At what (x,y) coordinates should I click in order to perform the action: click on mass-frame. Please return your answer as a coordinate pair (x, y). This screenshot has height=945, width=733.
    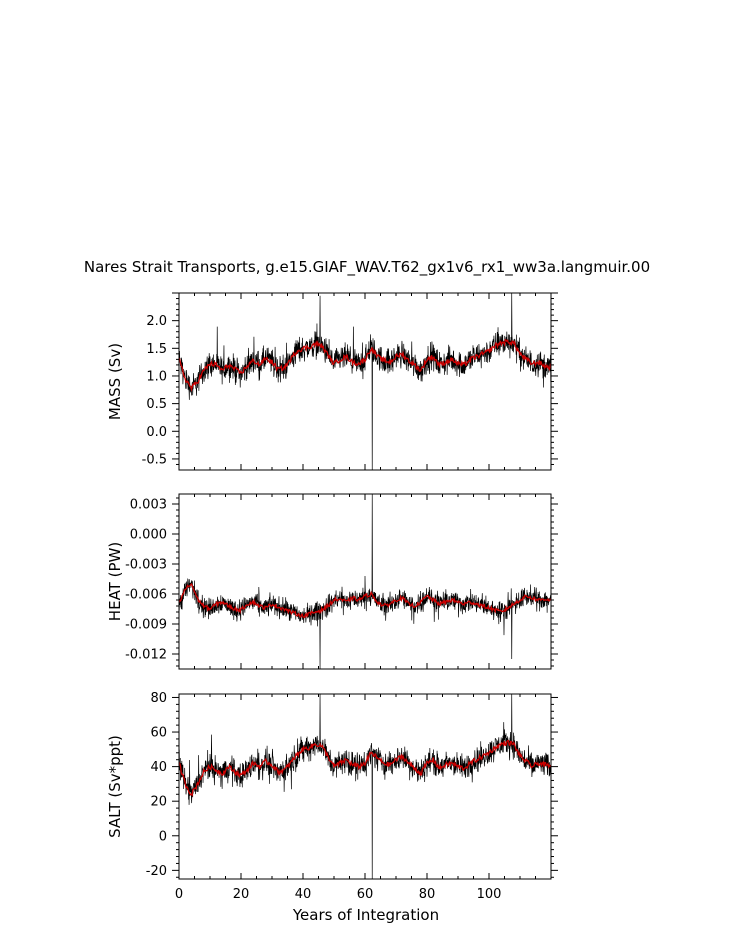
    Looking at the image, I should click on (365, 381).